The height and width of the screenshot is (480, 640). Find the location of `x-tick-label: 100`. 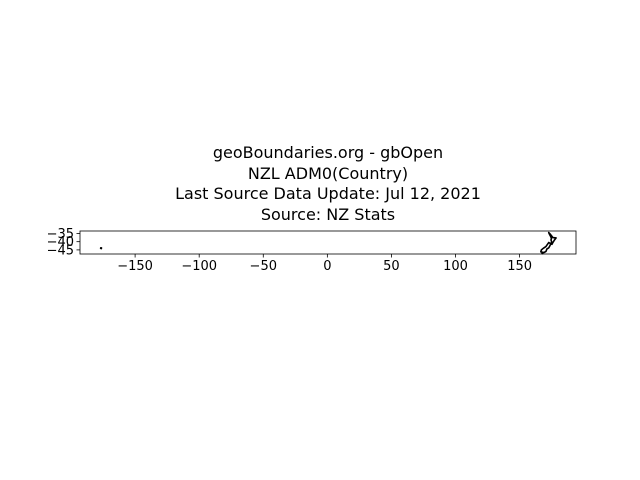

x-tick-label: 100 is located at coordinates (455, 266).